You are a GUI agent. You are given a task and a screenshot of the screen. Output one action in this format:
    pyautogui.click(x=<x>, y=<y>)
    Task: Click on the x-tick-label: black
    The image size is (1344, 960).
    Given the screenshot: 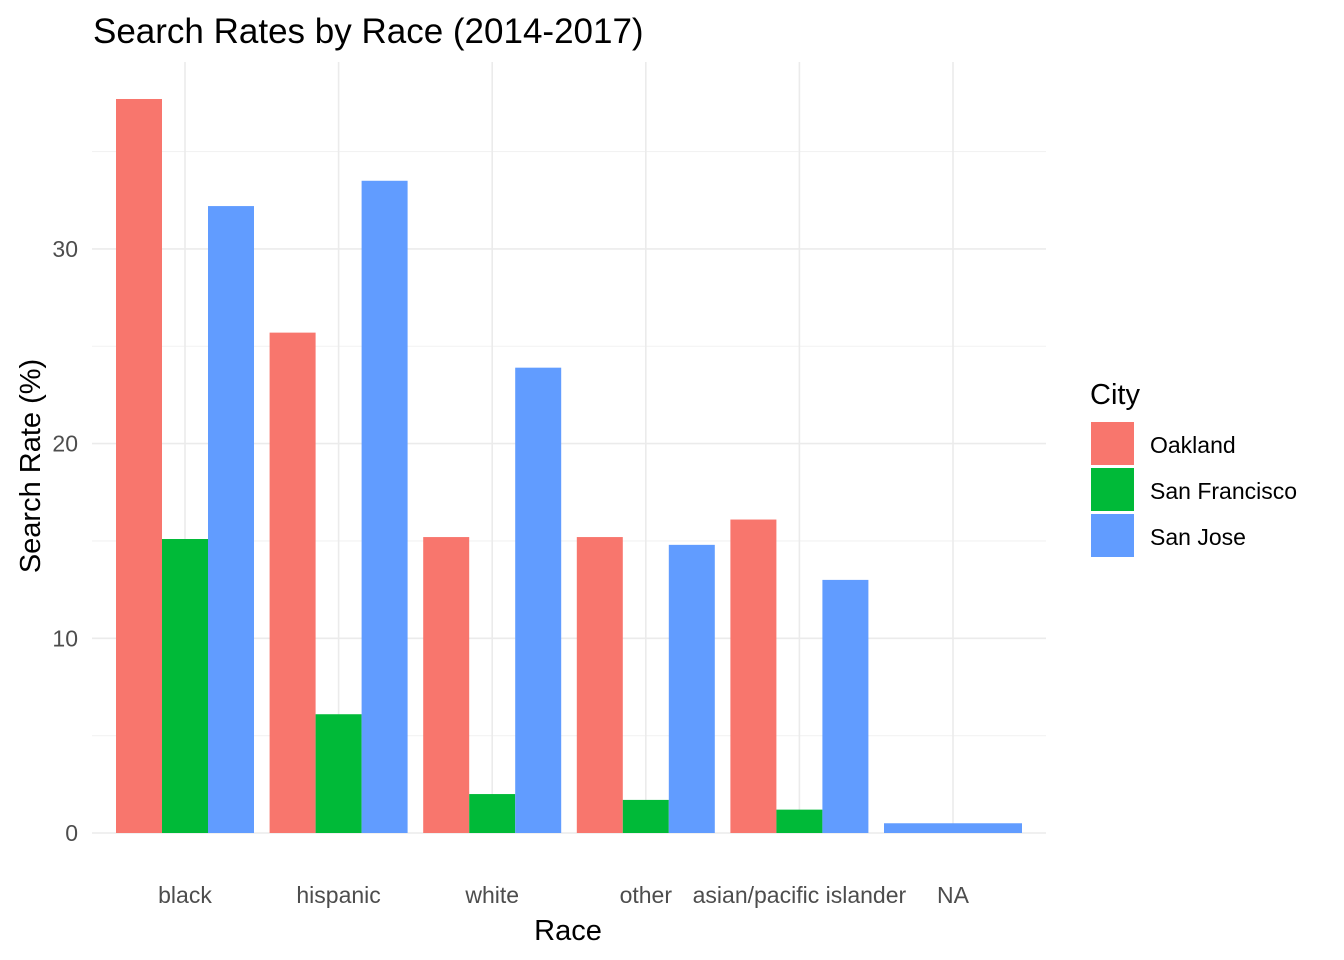 What is the action you would take?
    pyautogui.click(x=185, y=895)
    